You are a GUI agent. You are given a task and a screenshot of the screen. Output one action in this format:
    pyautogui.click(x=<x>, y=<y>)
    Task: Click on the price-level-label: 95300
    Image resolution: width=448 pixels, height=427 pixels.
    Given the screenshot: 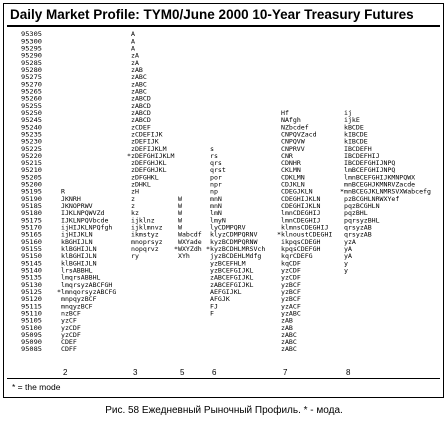 What is the action you would take?
    pyautogui.click(x=31, y=41)
    